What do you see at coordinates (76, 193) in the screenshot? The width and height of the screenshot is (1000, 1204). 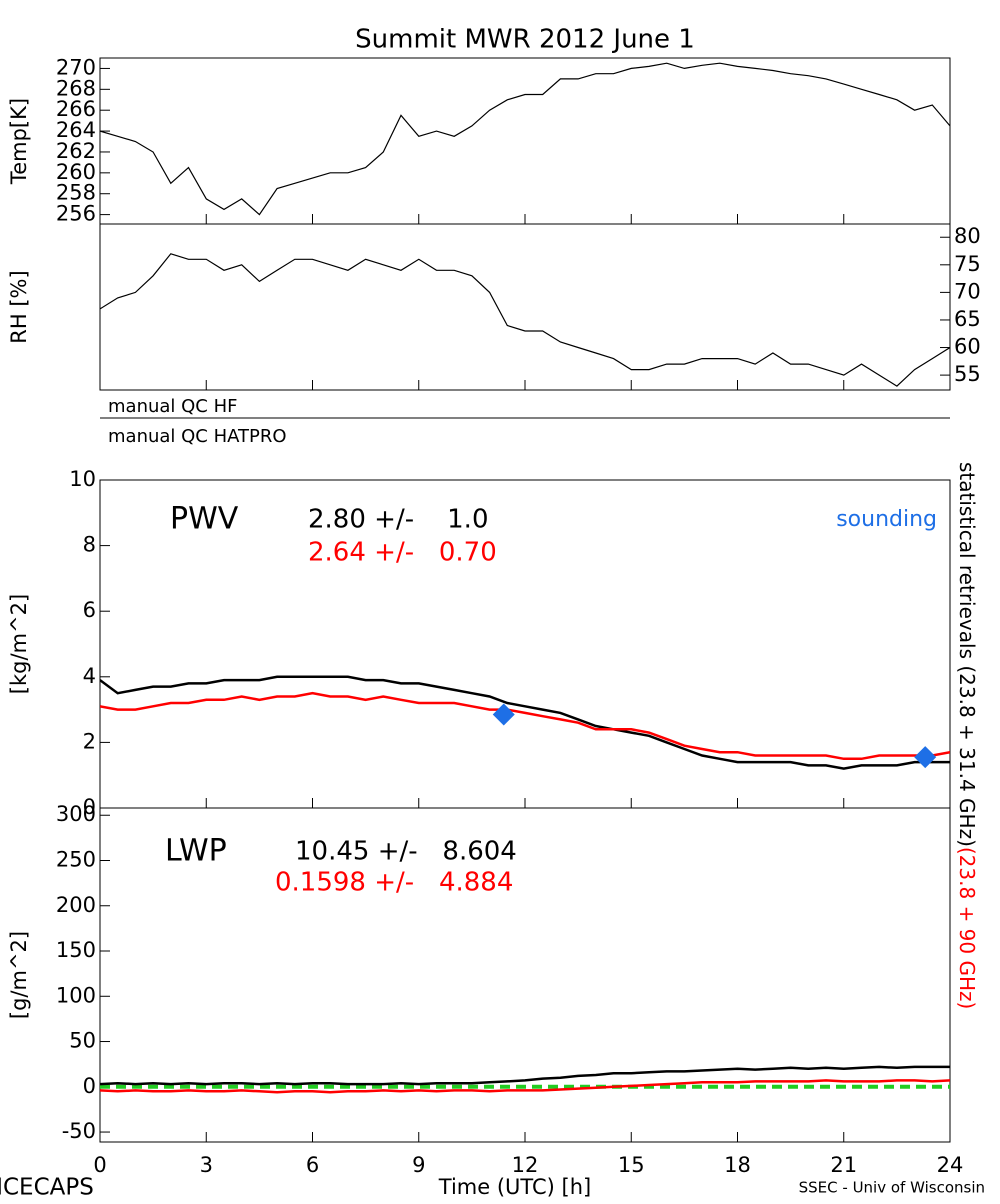 I see `y-tick-label: 258` at bounding box center [76, 193].